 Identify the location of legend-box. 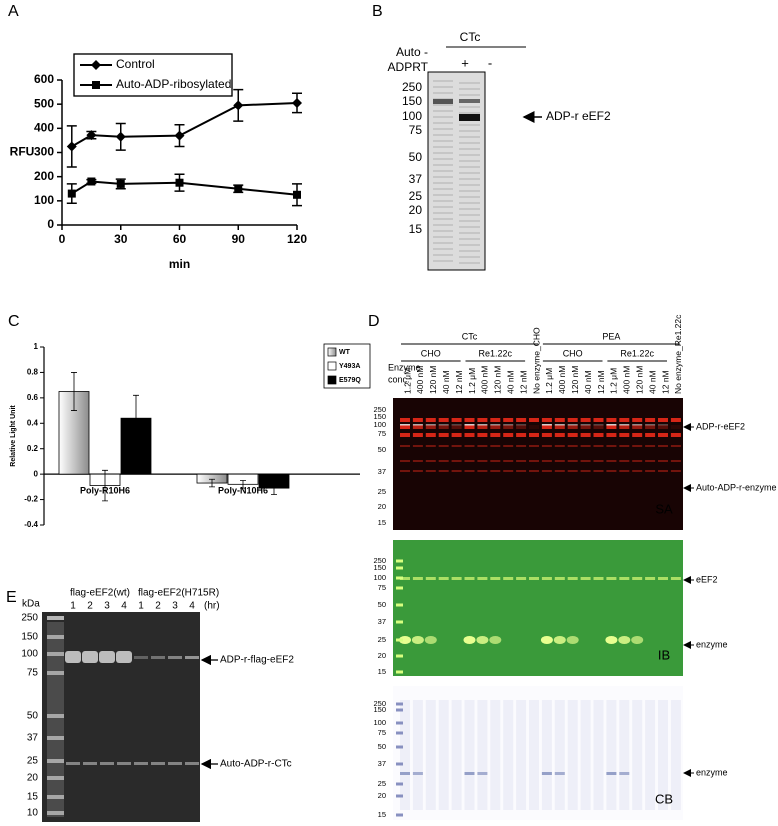
(153, 75).